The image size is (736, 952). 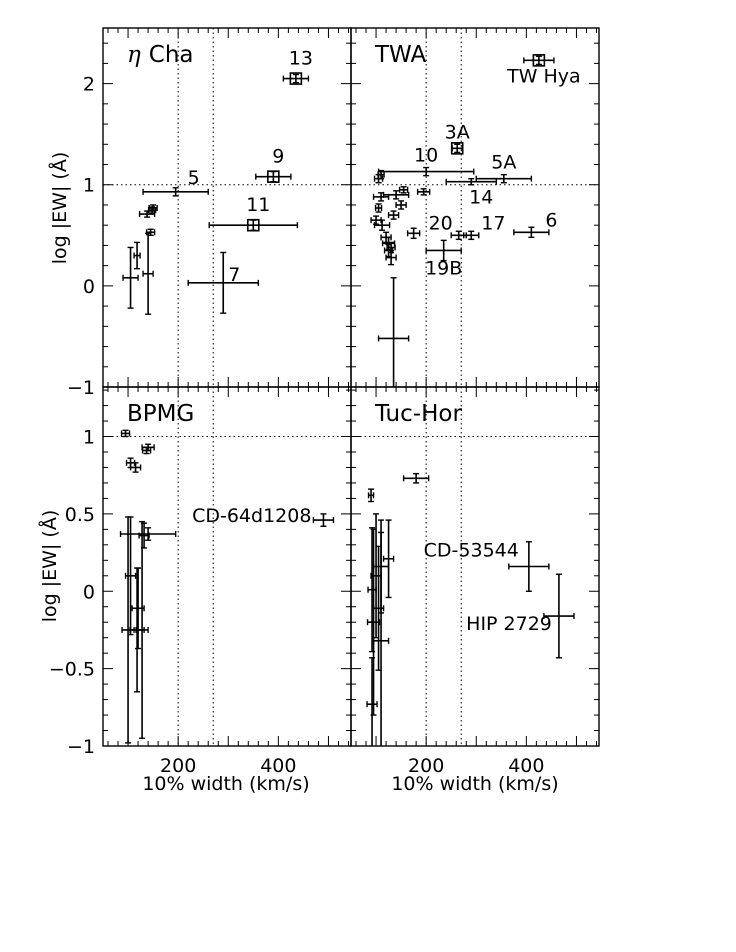 What do you see at coordinates (59, 208) in the screenshot?
I see `y-axis-label-top: log |EW| (Å)` at bounding box center [59, 208].